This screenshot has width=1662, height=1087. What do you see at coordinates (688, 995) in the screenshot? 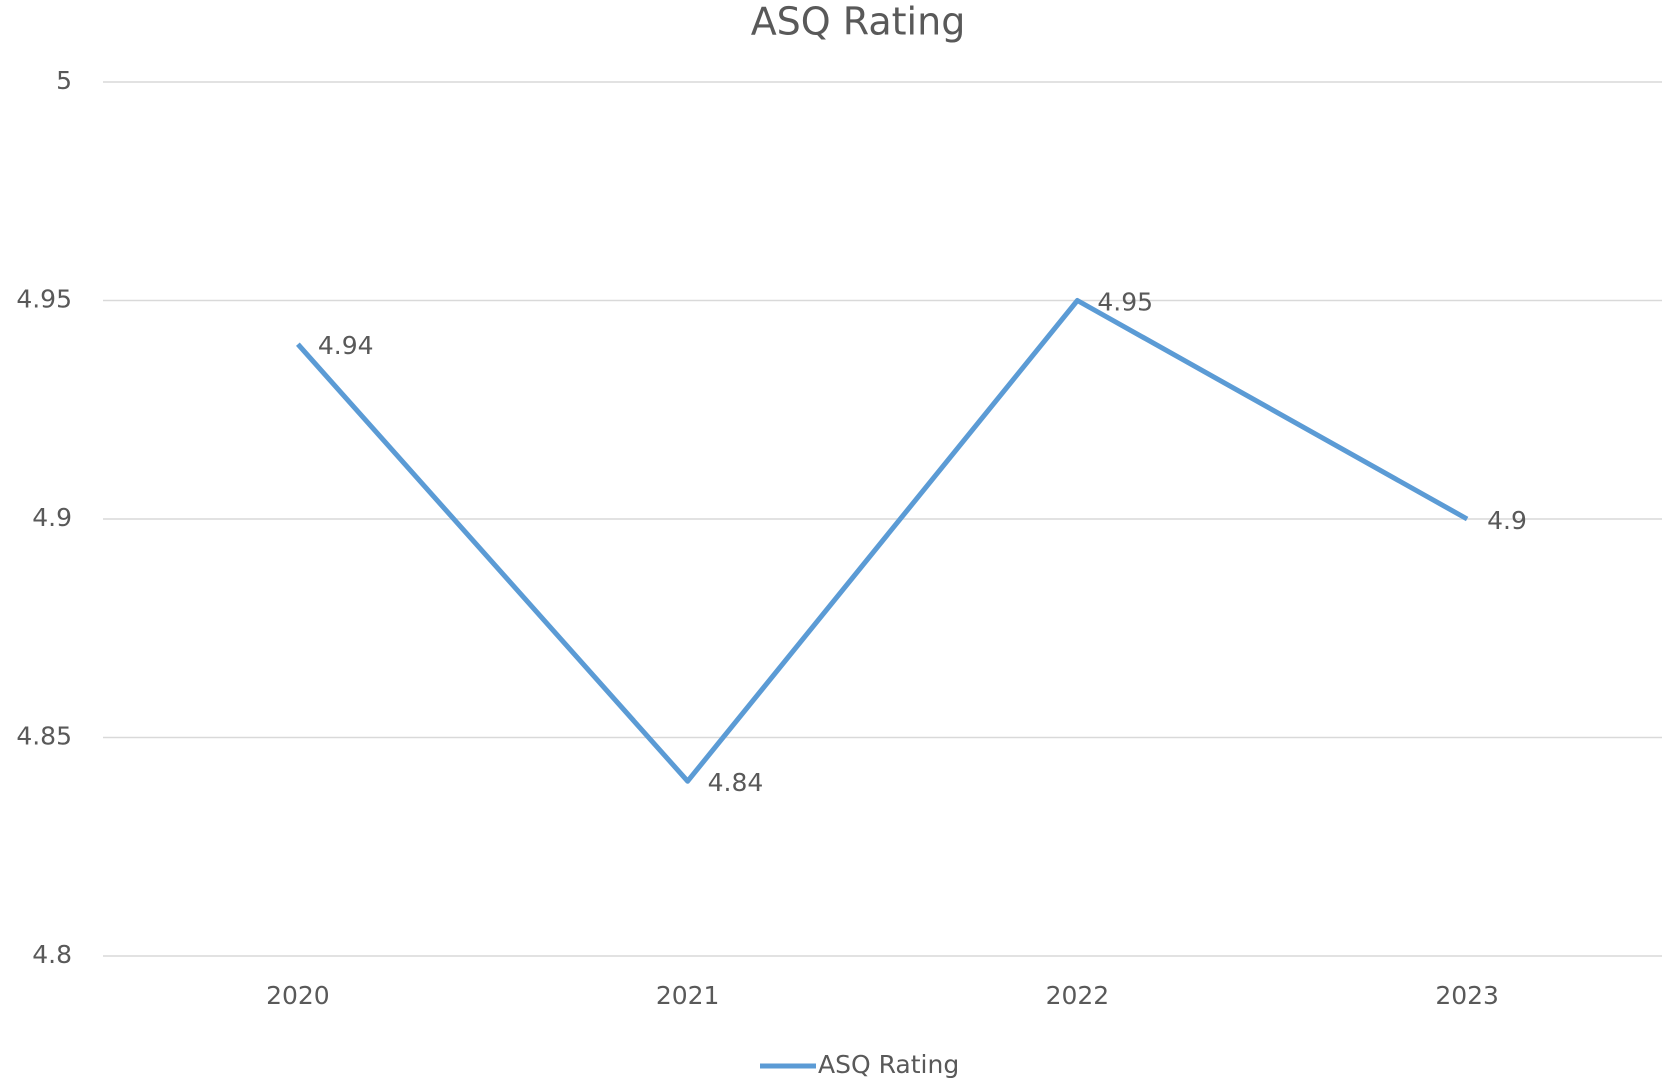
I see `x-tick-label: 2021` at bounding box center [688, 995].